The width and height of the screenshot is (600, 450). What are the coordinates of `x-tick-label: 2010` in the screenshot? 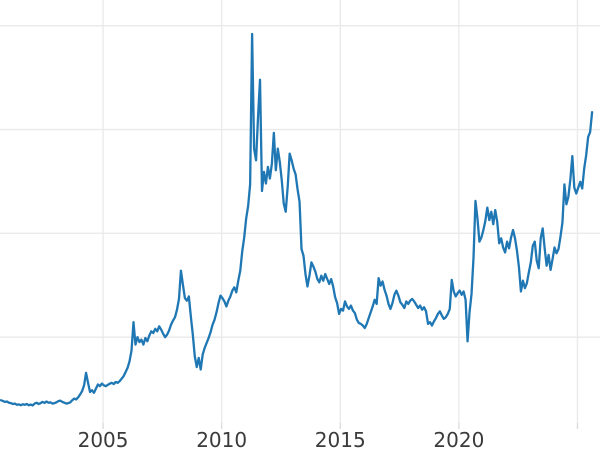 It's located at (221, 439).